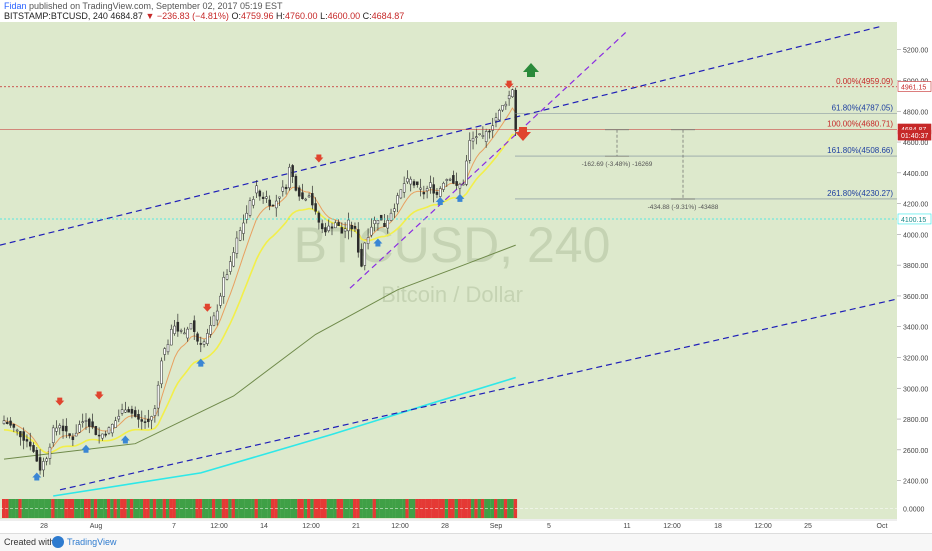 This screenshot has height=551, width=932. Describe the element at coordinates (378, 242) in the screenshot. I see `buy-arrow-icon` at that location.